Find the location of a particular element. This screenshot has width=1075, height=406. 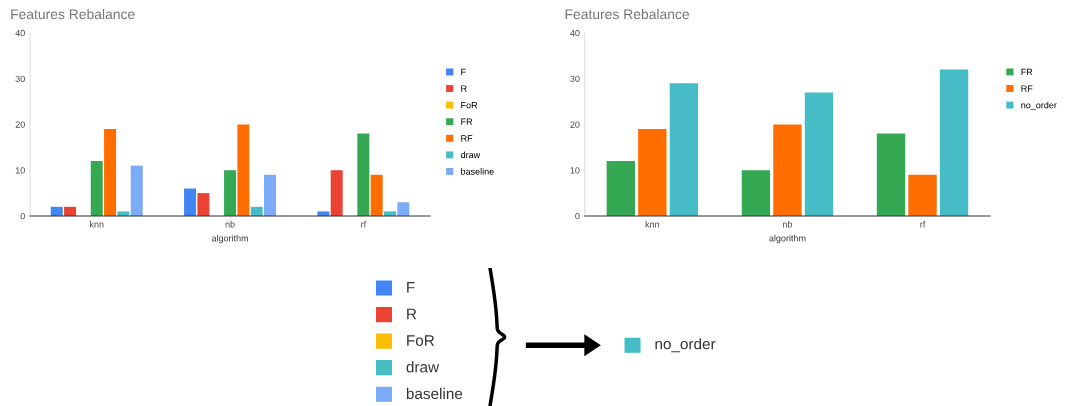

legend-label: baseline is located at coordinates (477, 171).